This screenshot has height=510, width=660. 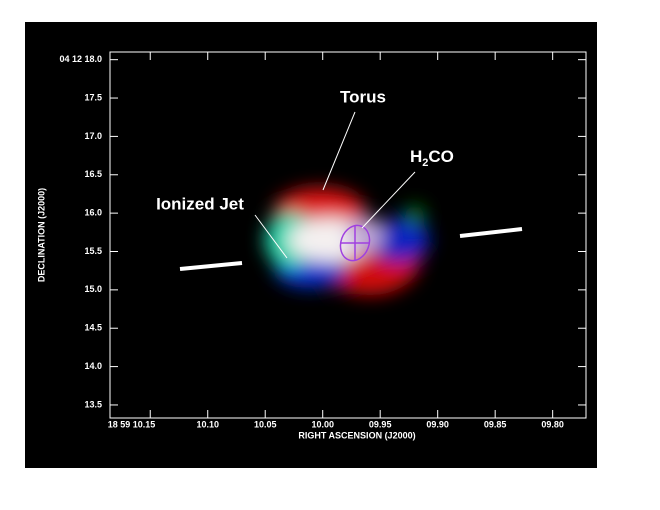 I want to click on annotation-part: H, so click(x=416, y=156).